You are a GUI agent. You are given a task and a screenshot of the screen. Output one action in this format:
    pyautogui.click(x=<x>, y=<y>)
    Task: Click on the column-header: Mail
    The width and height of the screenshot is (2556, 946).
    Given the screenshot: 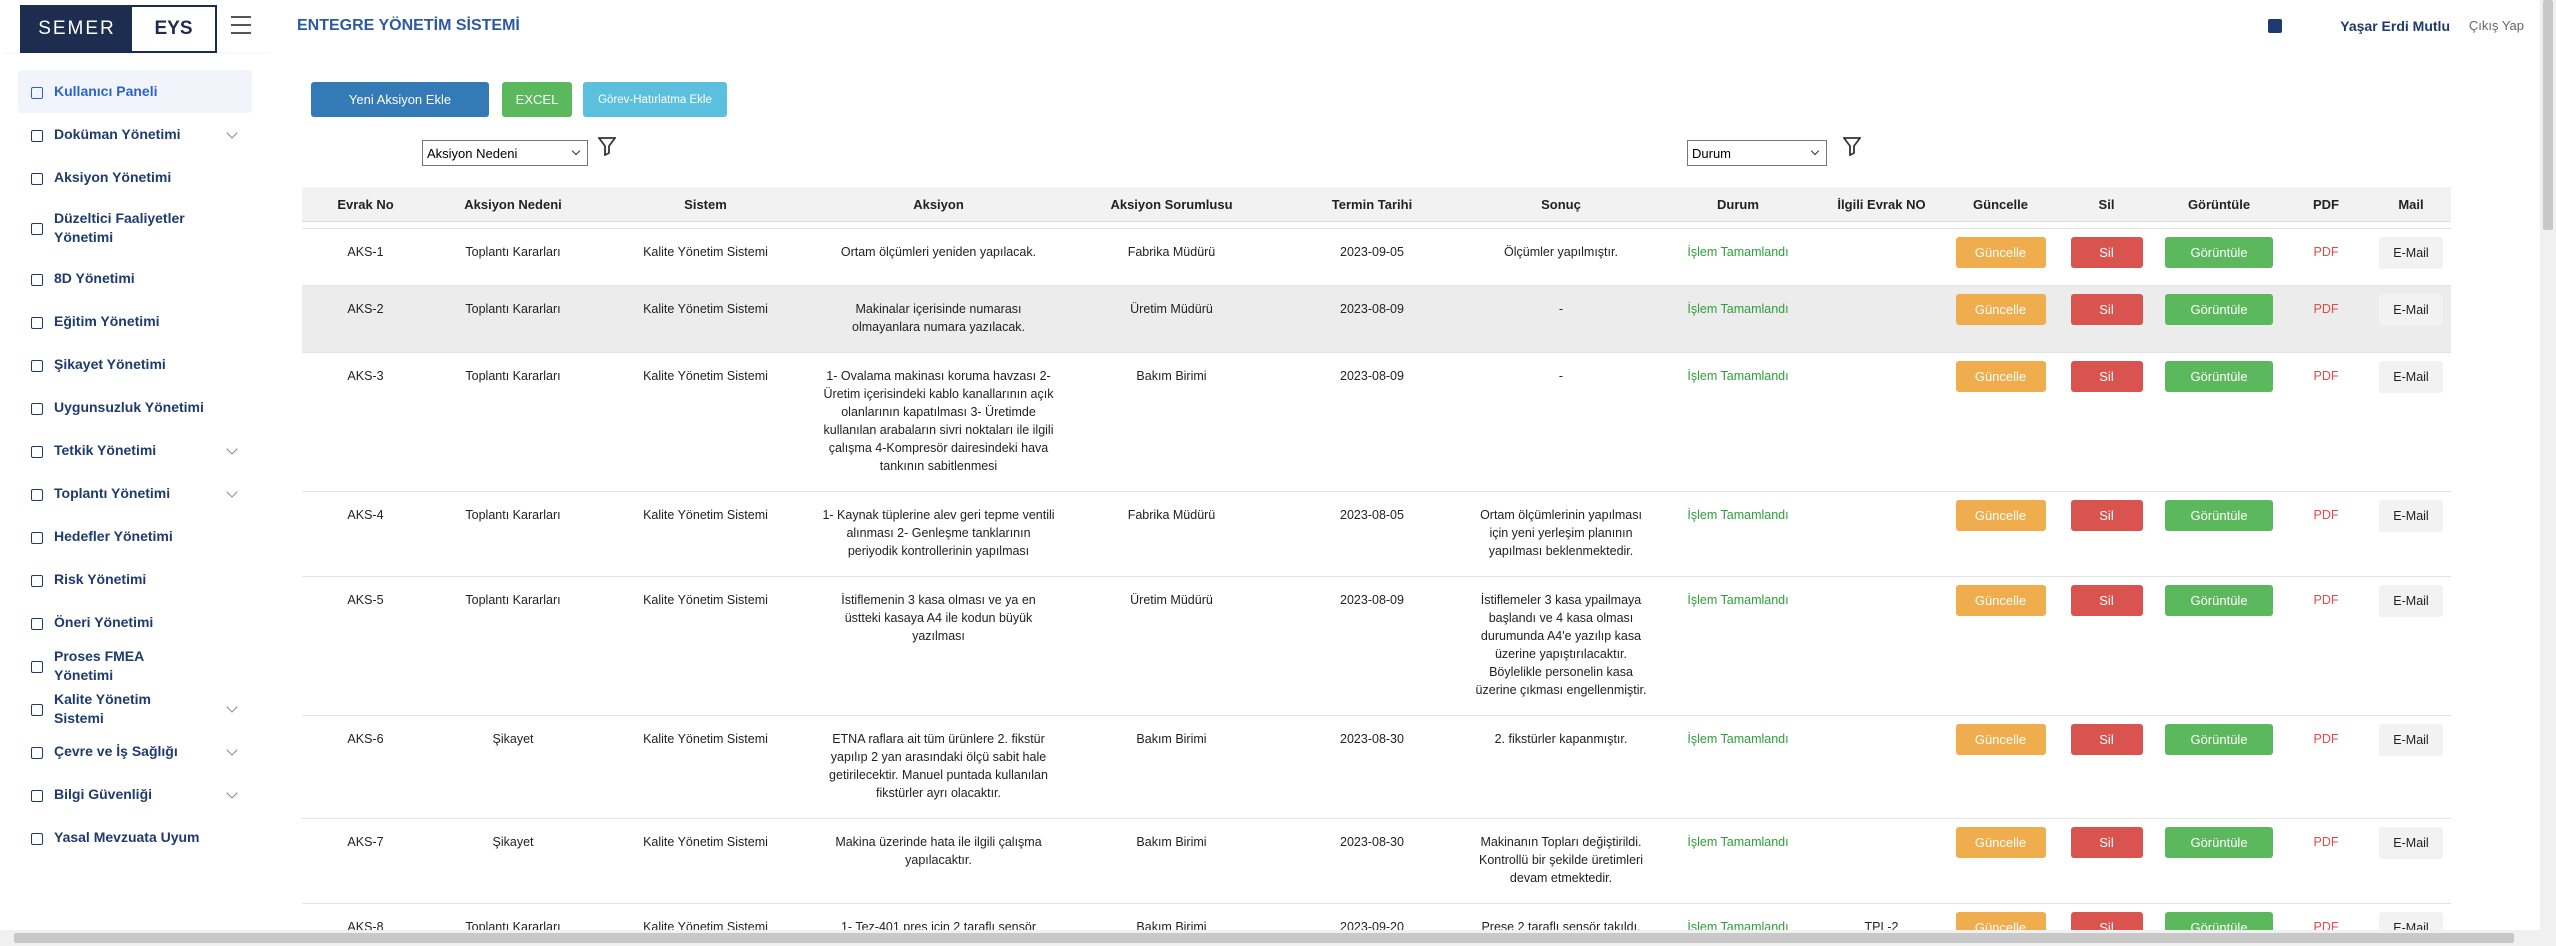 What is the action you would take?
    pyautogui.click(x=2411, y=204)
    